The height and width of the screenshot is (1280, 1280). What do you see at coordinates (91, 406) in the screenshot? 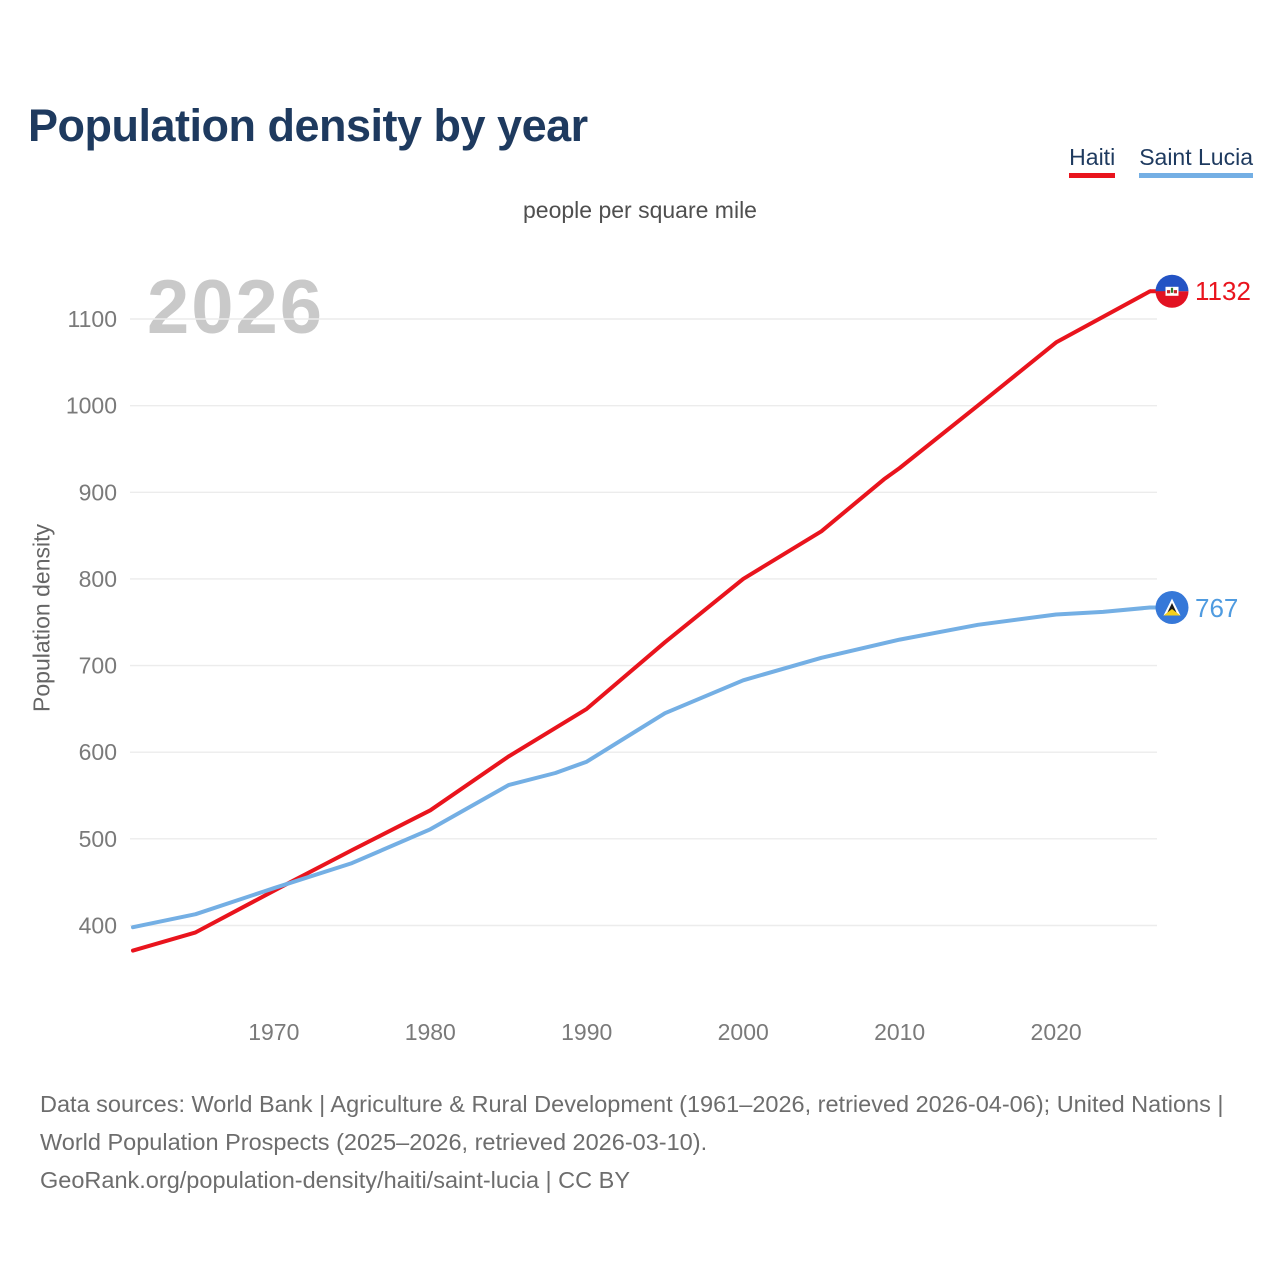
I see `y-tick-label: 1000` at bounding box center [91, 406].